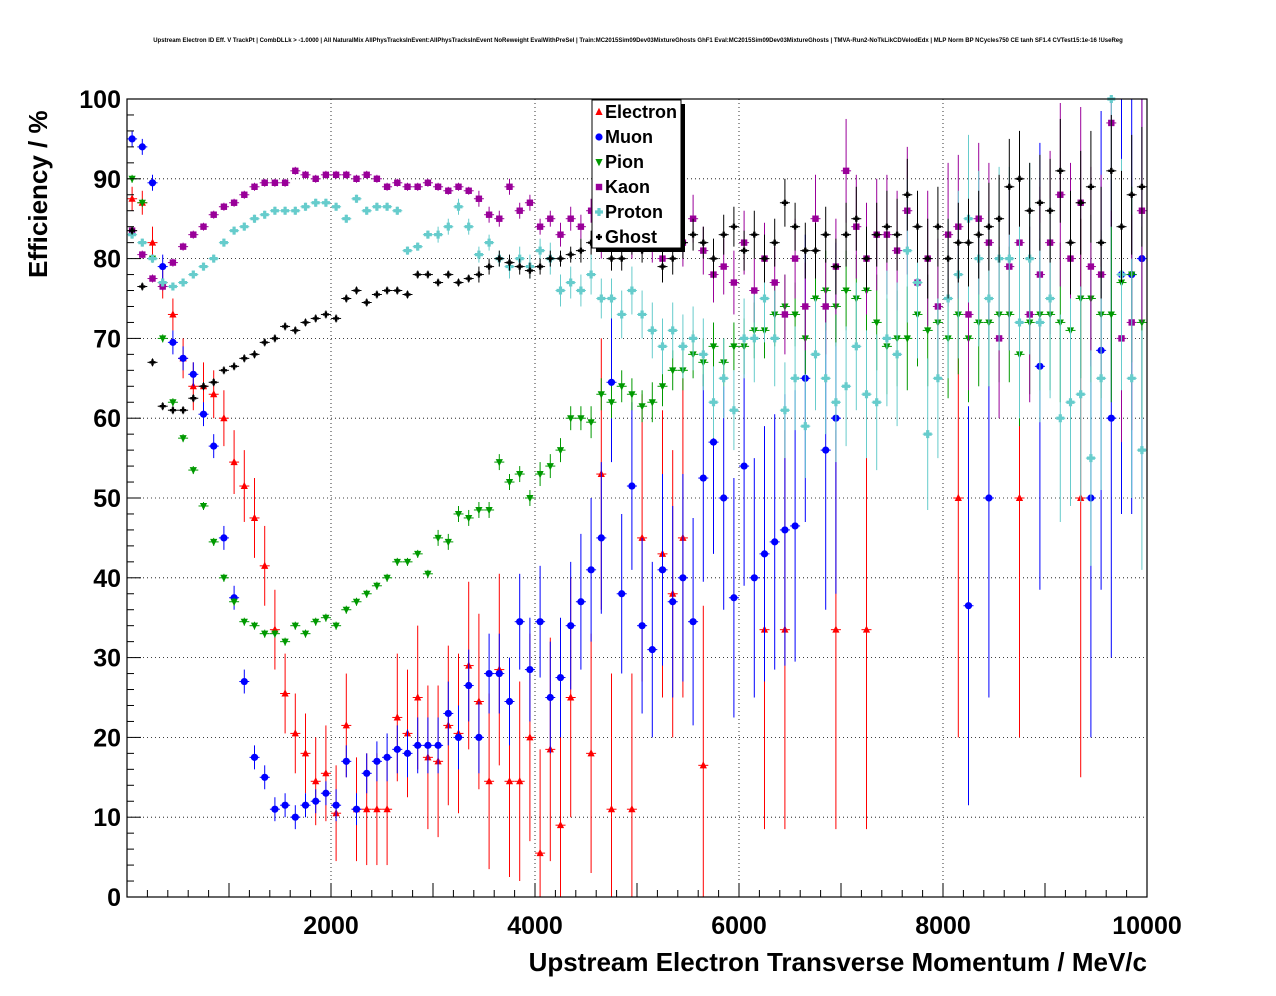 Image resolution: width=1276 pixels, height=996 pixels. What do you see at coordinates (599, 163) in the screenshot?
I see `legend-marker` at bounding box center [599, 163].